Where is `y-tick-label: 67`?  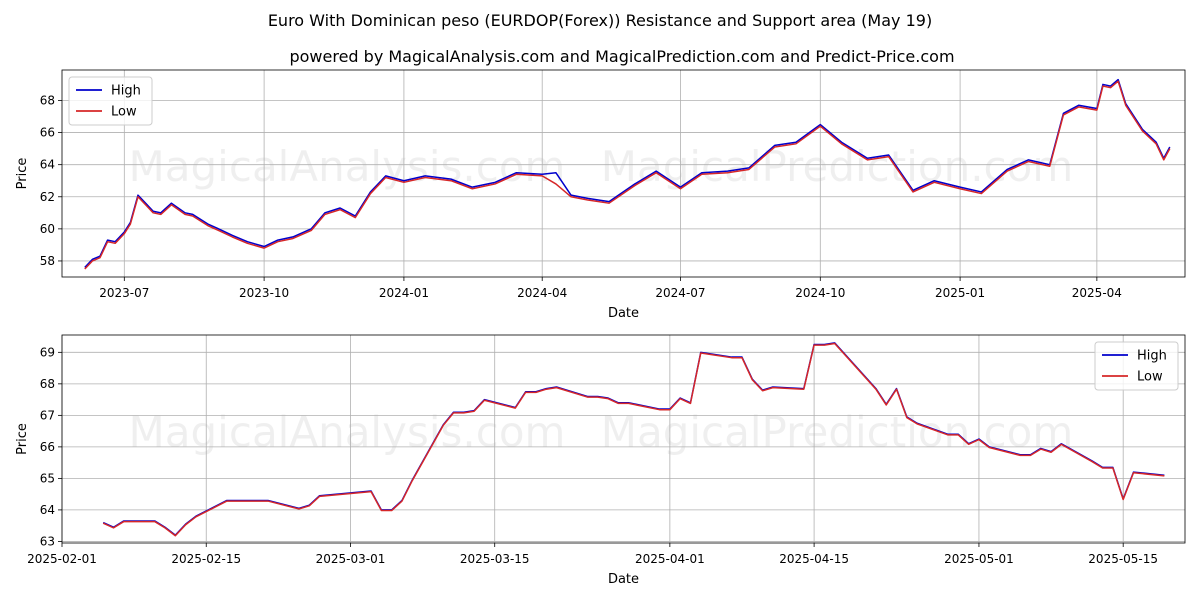 y-tick-label: 67 is located at coordinates (47, 415).